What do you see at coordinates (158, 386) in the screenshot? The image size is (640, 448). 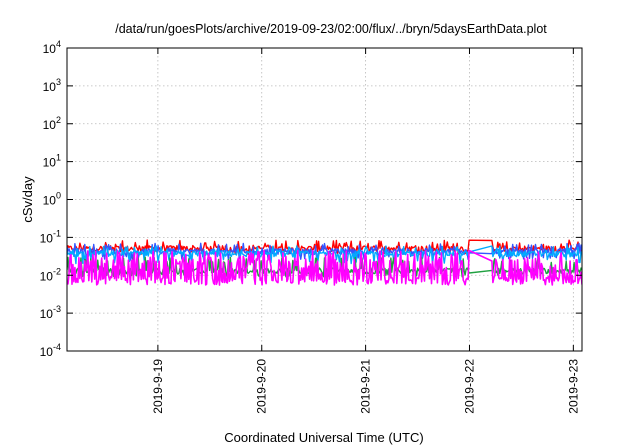 I see `x-tick-label: 2019-9-19` at bounding box center [158, 386].